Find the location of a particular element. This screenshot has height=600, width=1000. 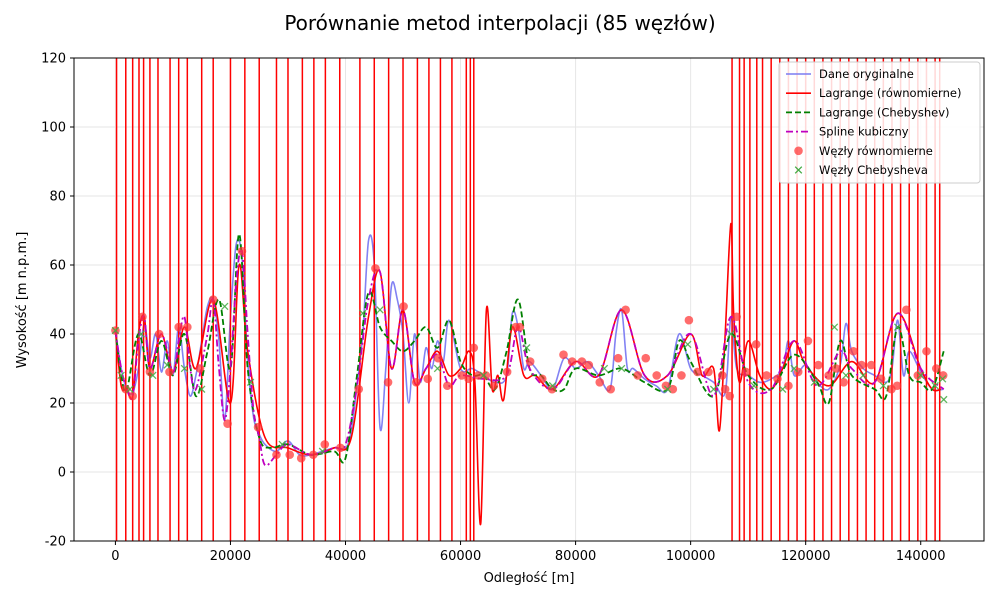

y-tick-label: 120 is located at coordinates (53, 59).